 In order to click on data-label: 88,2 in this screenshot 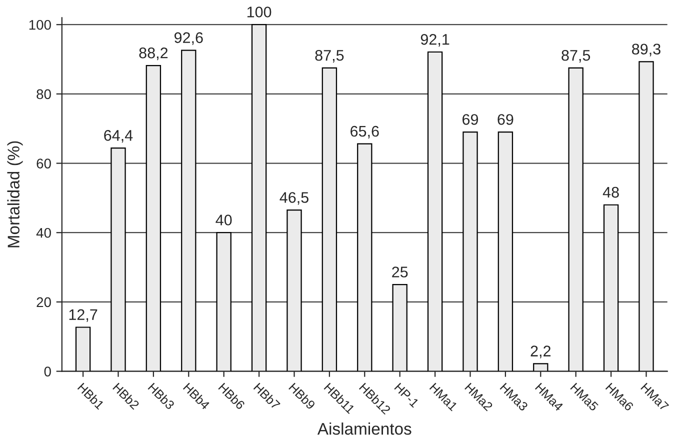, I will do `click(153, 54)`.